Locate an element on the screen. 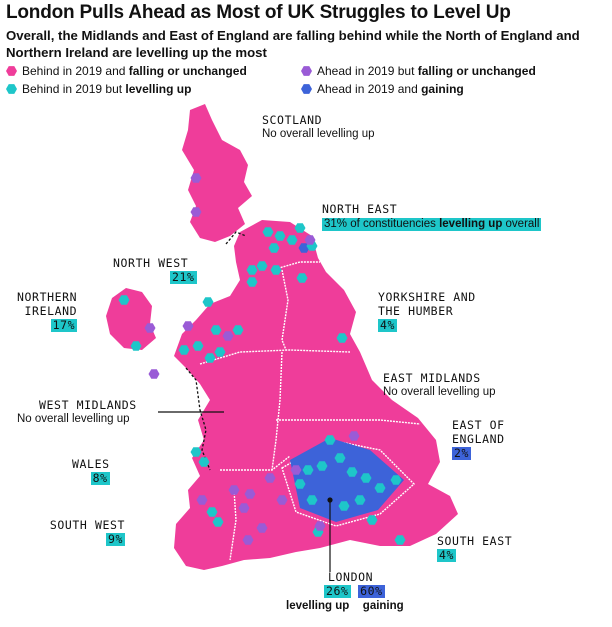 This screenshot has width=612, height=627. west-midlands-name: WEST MIDLANDS is located at coordinates (88, 405).